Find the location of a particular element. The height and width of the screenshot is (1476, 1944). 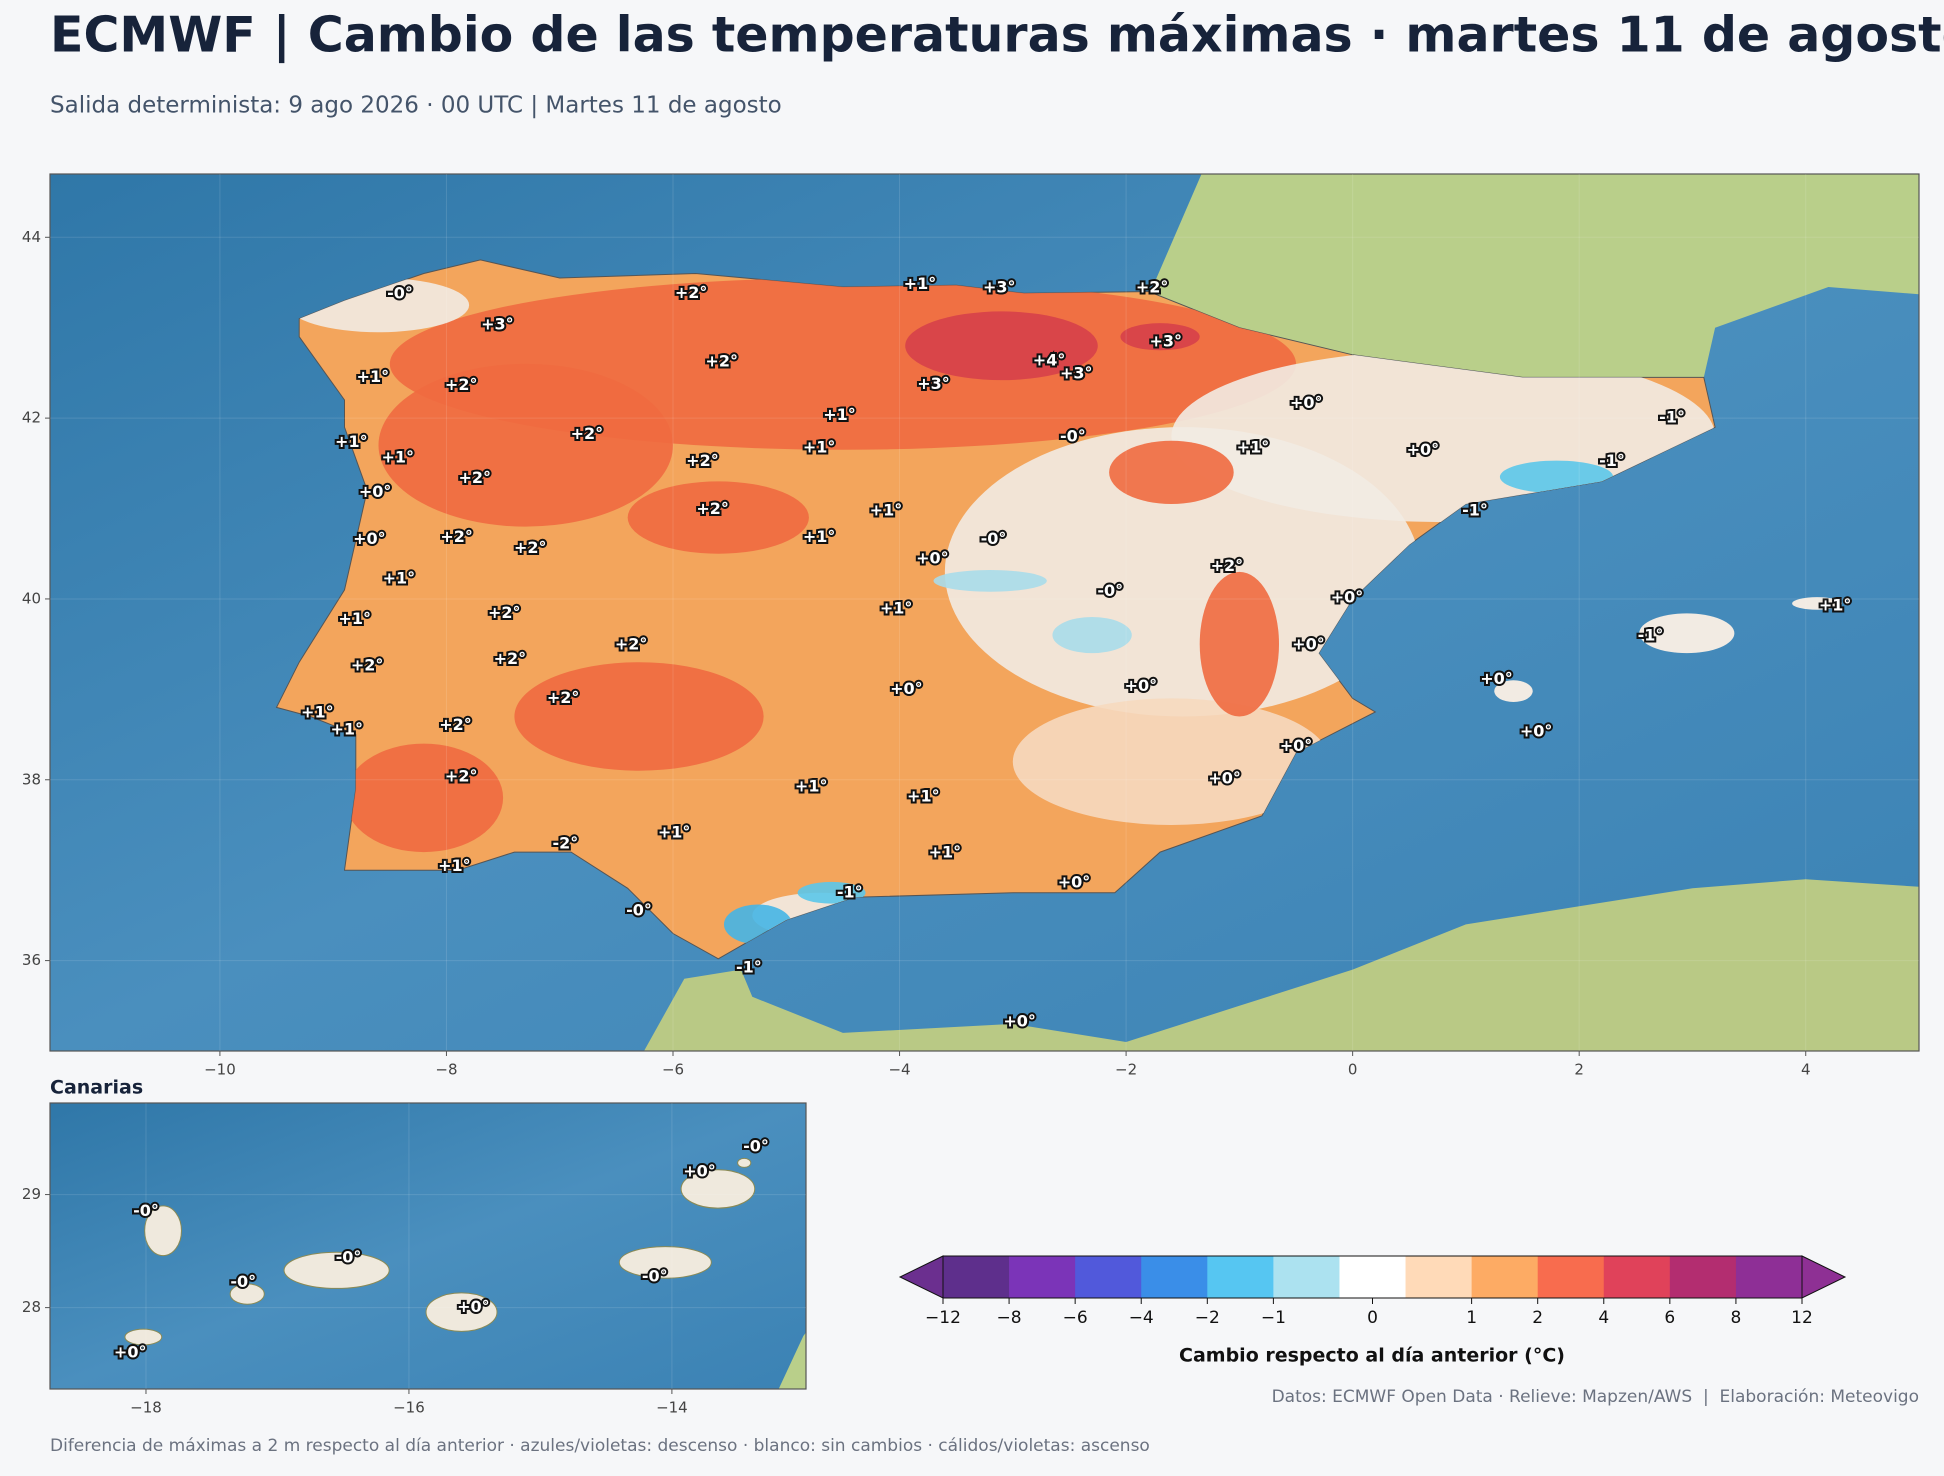

y-tick-label: 40 is located at coordinates (31, 598).